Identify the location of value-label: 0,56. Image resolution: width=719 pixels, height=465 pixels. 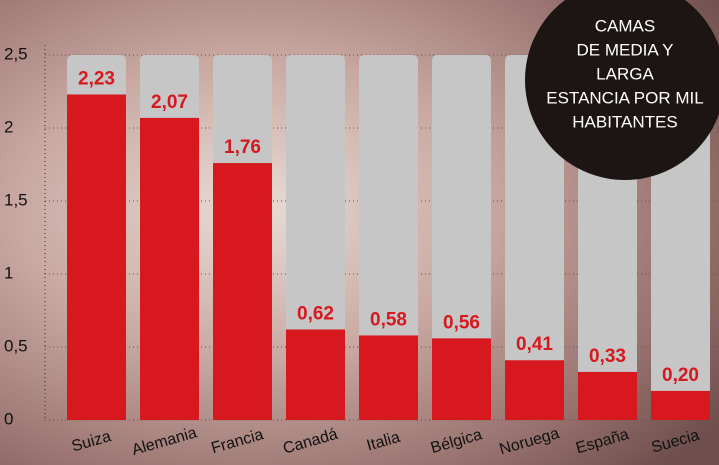
(461, 322).